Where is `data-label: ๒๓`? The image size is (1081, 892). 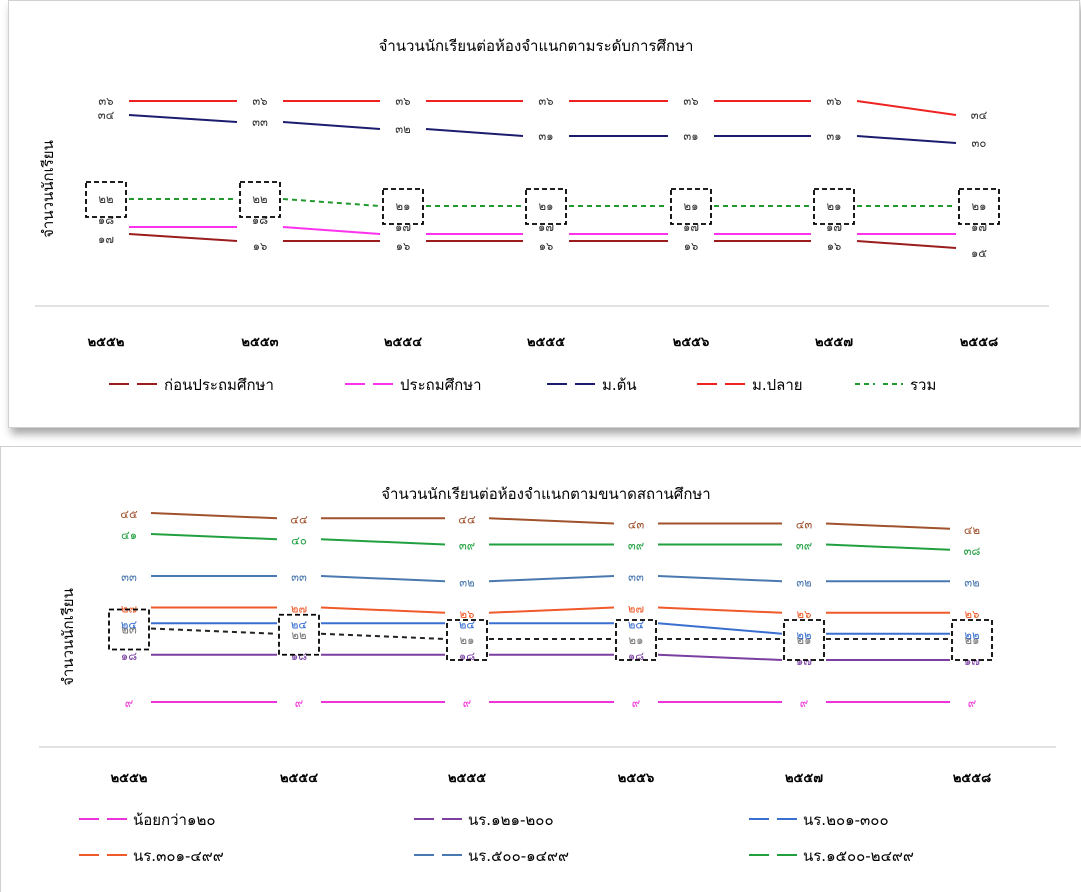 data-label: ๒๓ is located at coordinates (129, 630).